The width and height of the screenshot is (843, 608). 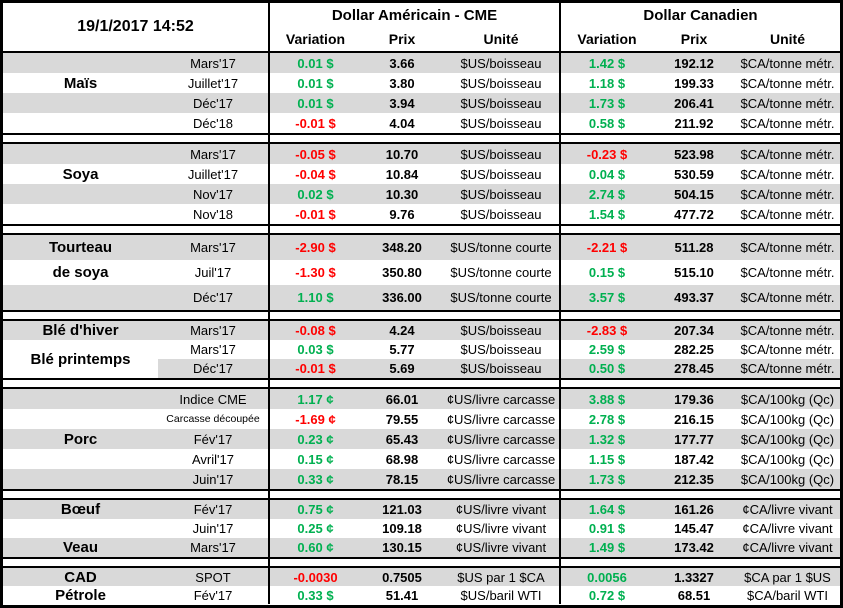 I want to click on contract-month: Juin'17, so click(x=213, y=479).